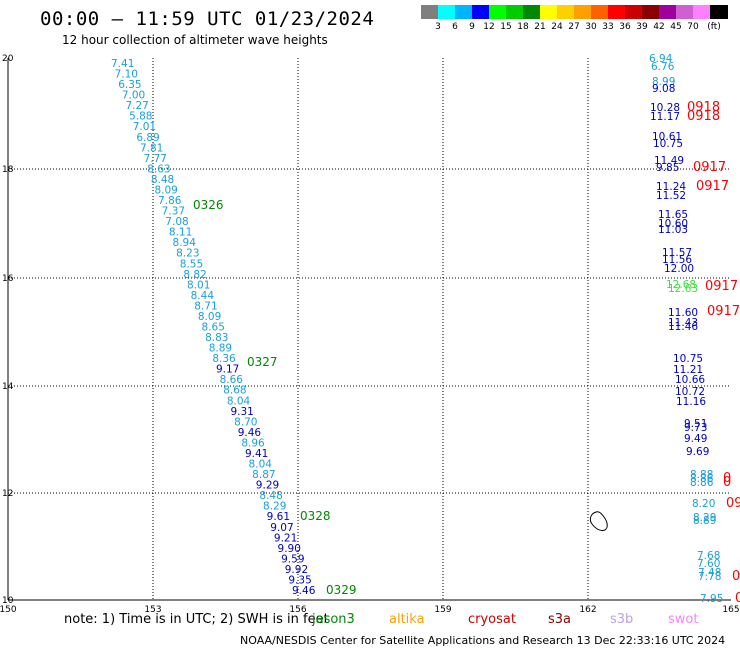 Image resolution: width=740 pixels, height=650 pixels. I want to click on track-time-label: 0327, so click(262, 362).